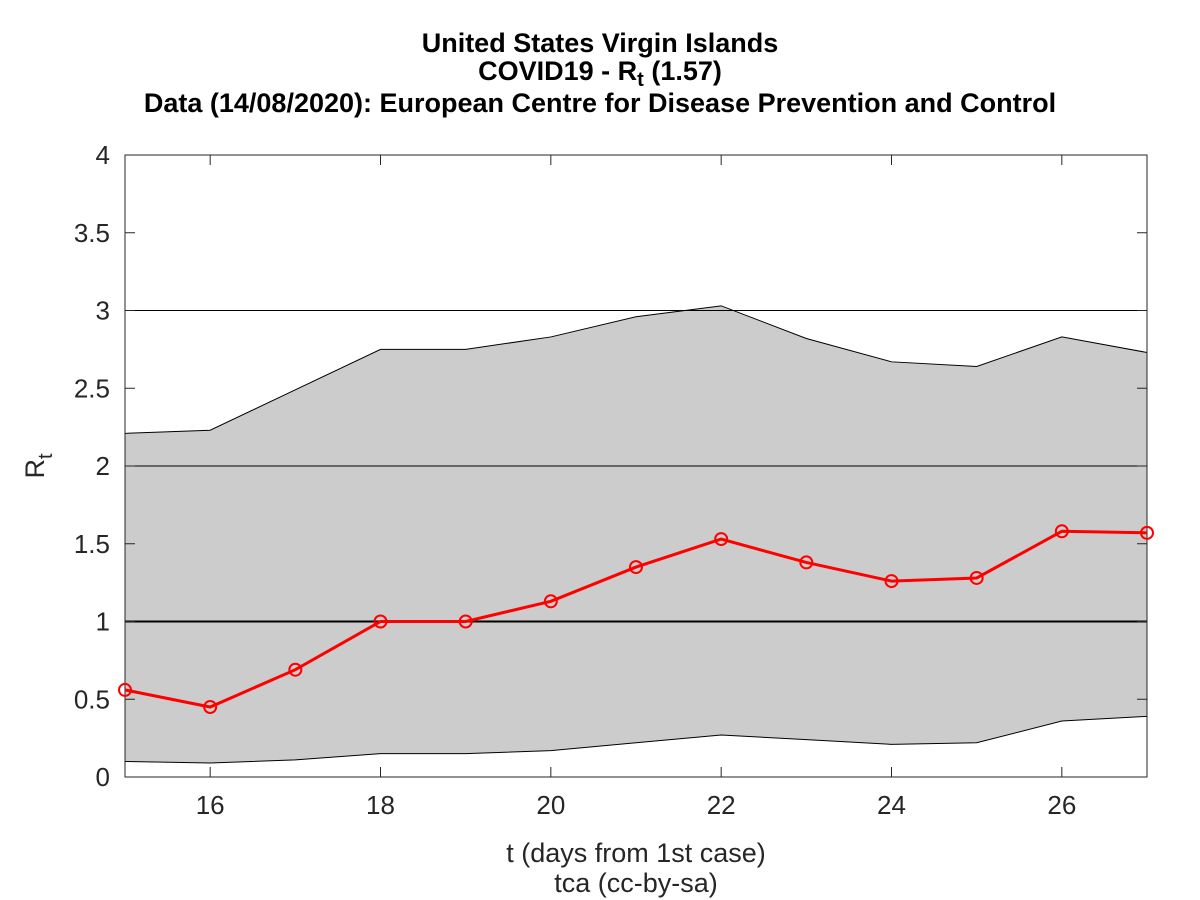 The image size is (1200, 900). What do you see at coordinates (721, 805) in the screenshot?
I see `x-tick-label-22: 22` at bounding box center [721, 805].